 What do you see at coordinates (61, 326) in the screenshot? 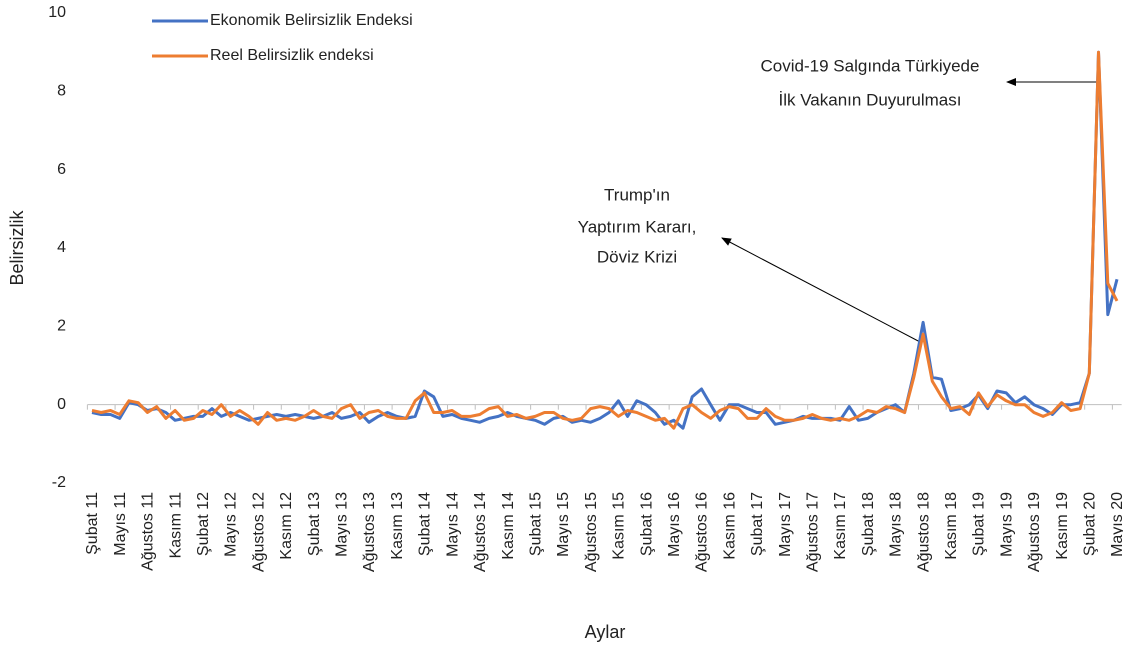
I see `y-tick-label: 2` at bounding box center [61, 326].